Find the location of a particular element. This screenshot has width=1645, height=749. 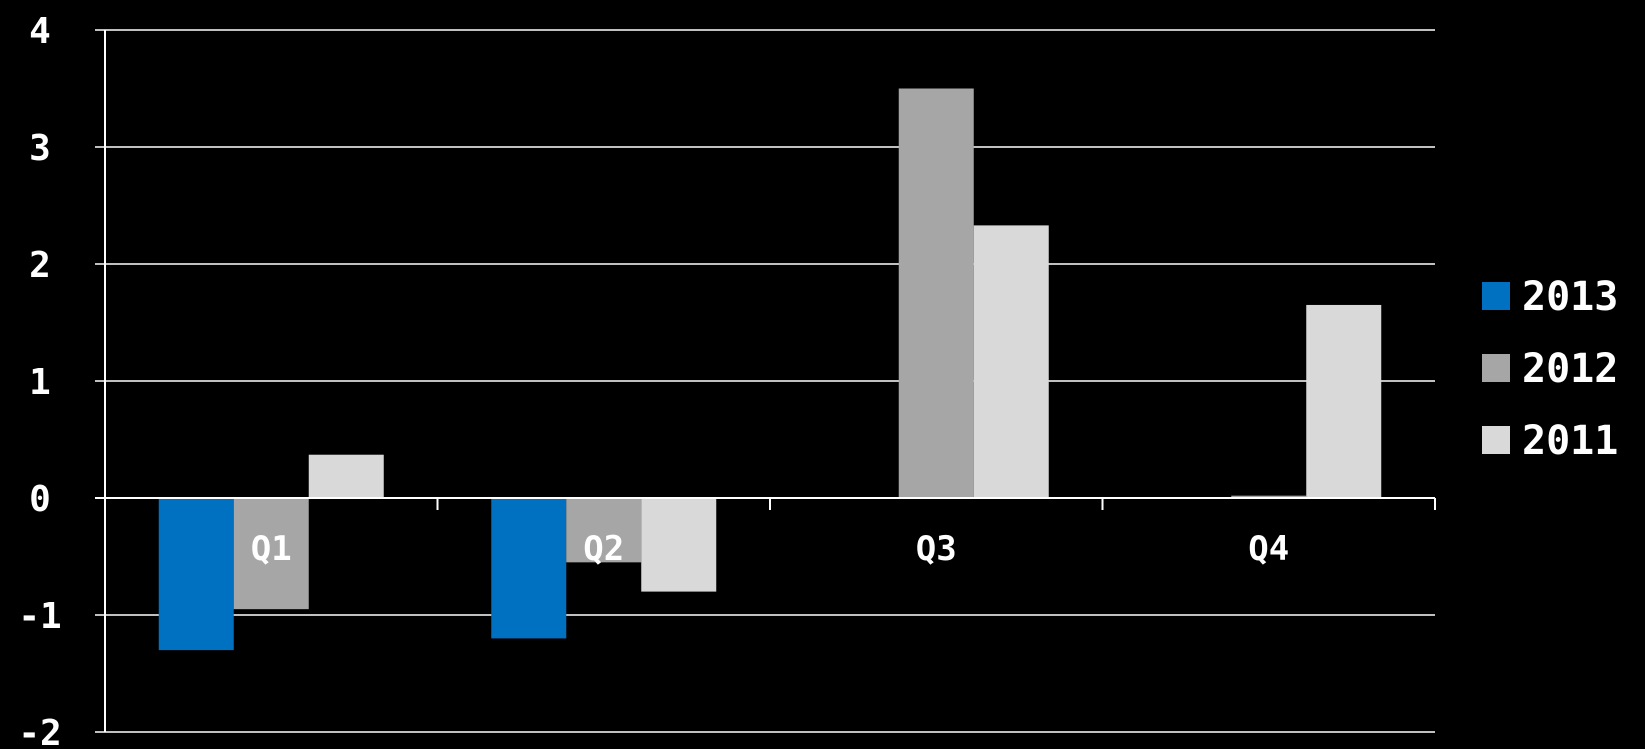

y-tick-label: -2 is located at coordinates (39, 731).